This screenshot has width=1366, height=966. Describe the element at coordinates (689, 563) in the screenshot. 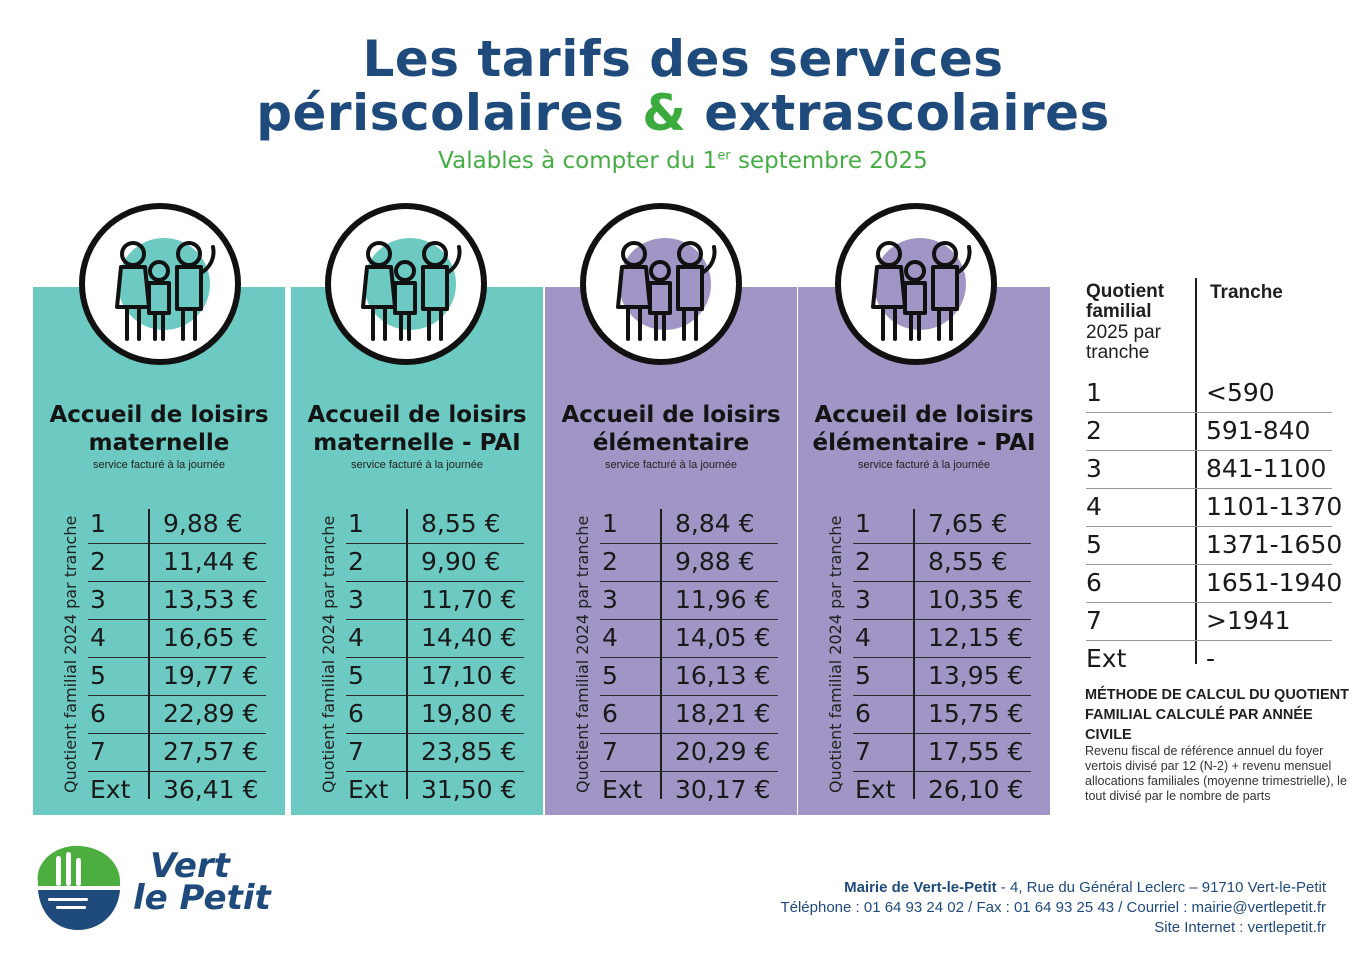

I see `price-row: 2 9,88 €` at that location.